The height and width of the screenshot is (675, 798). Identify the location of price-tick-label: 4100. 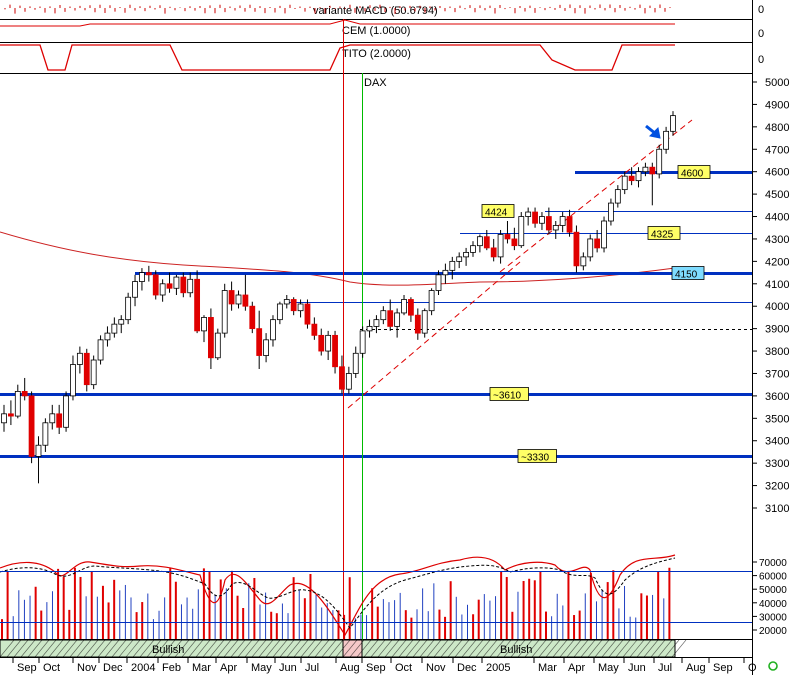
(777, 285).